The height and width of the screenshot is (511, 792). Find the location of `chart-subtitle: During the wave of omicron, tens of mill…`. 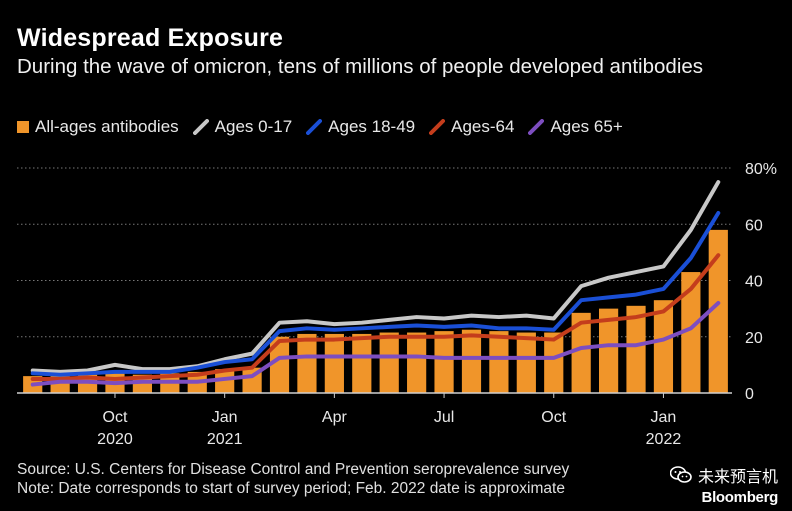

chart-subtitle: During the wave of omicron, tens of mill… is located at coordinates (360, 66).